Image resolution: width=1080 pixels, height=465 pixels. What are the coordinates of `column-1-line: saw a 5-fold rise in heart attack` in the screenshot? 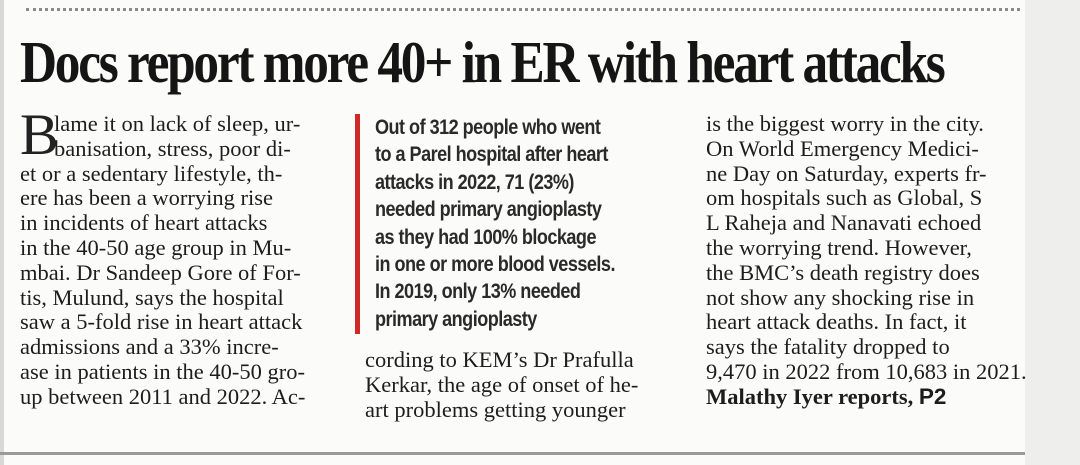 It's located at (161, 322).